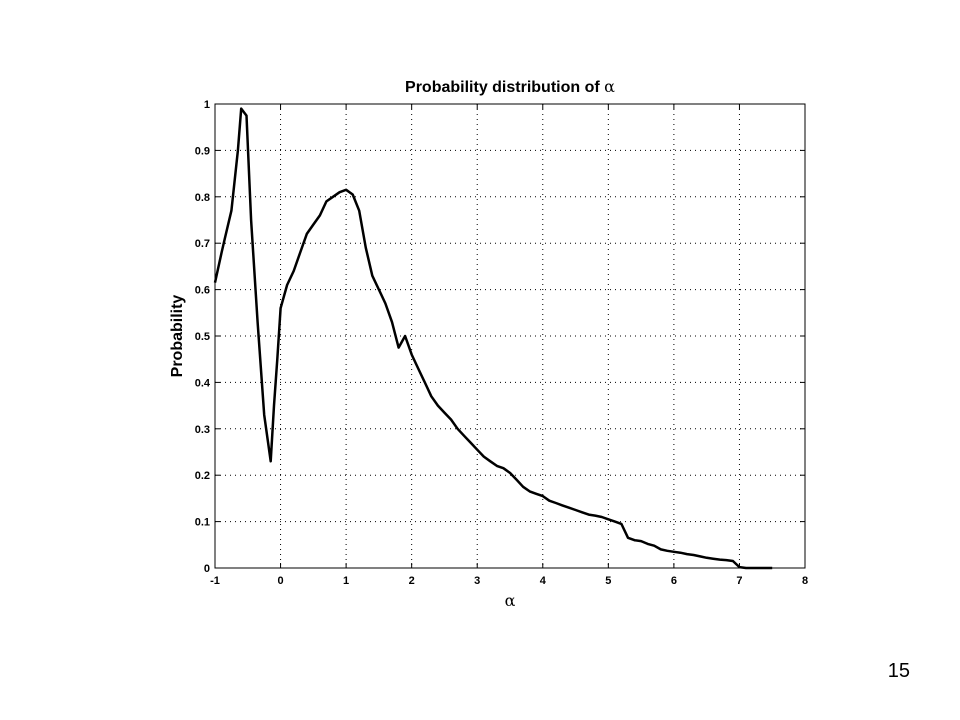  What do you see at coordinates (509, 581) in the screenshot?
I see `x-tick-labels: -1 0 1 2 3 4 5 6 7 8` at bounding box center [509, 581].